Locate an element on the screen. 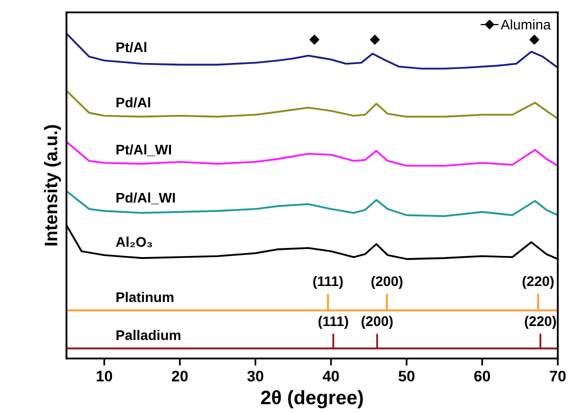  series-label: Pt/Al_WI is located at coordinates (143, 150).